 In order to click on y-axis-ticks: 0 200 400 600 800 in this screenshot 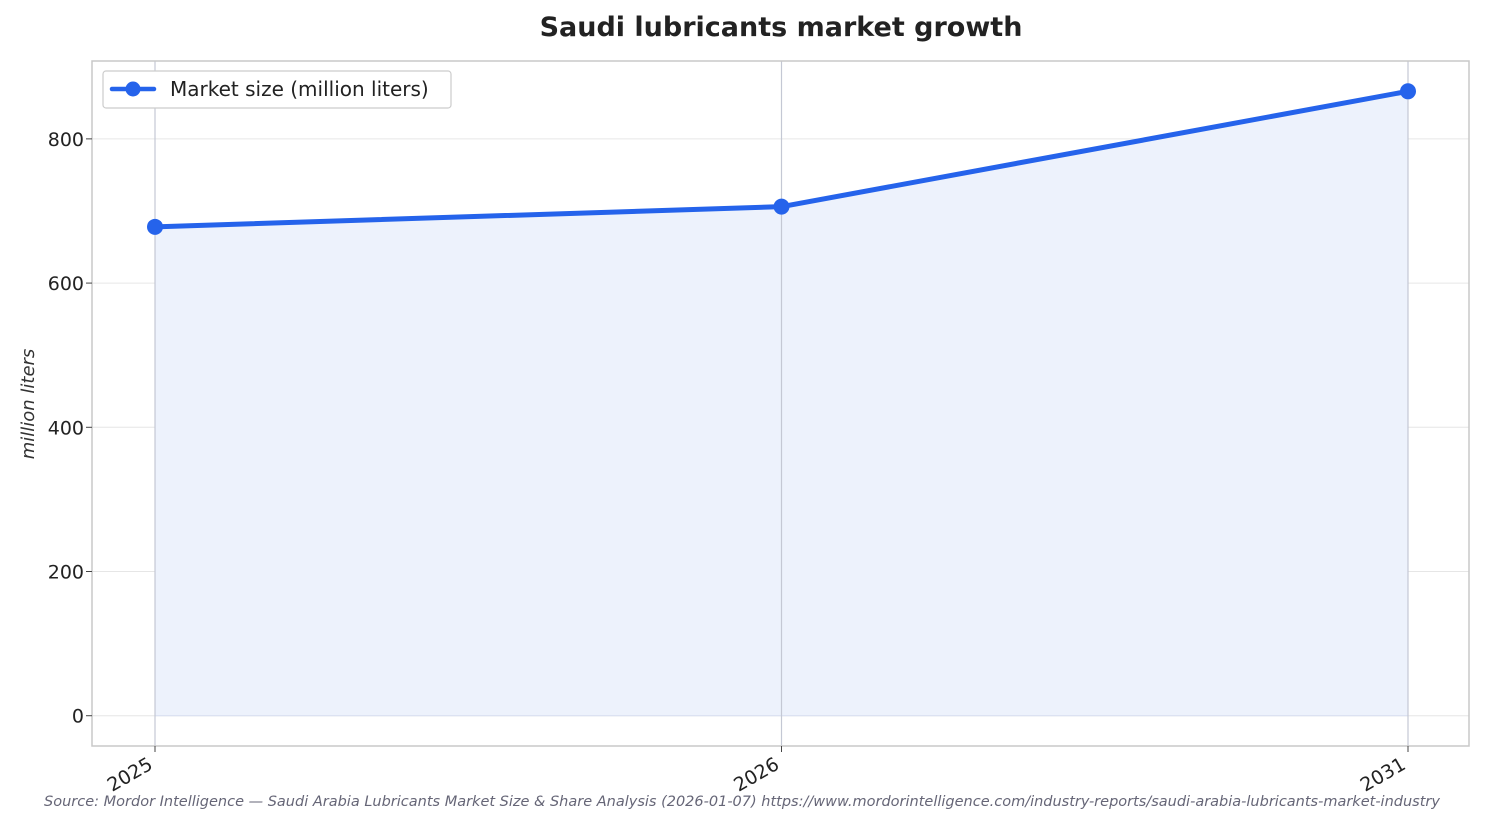, I will do `click(70, 428)`.